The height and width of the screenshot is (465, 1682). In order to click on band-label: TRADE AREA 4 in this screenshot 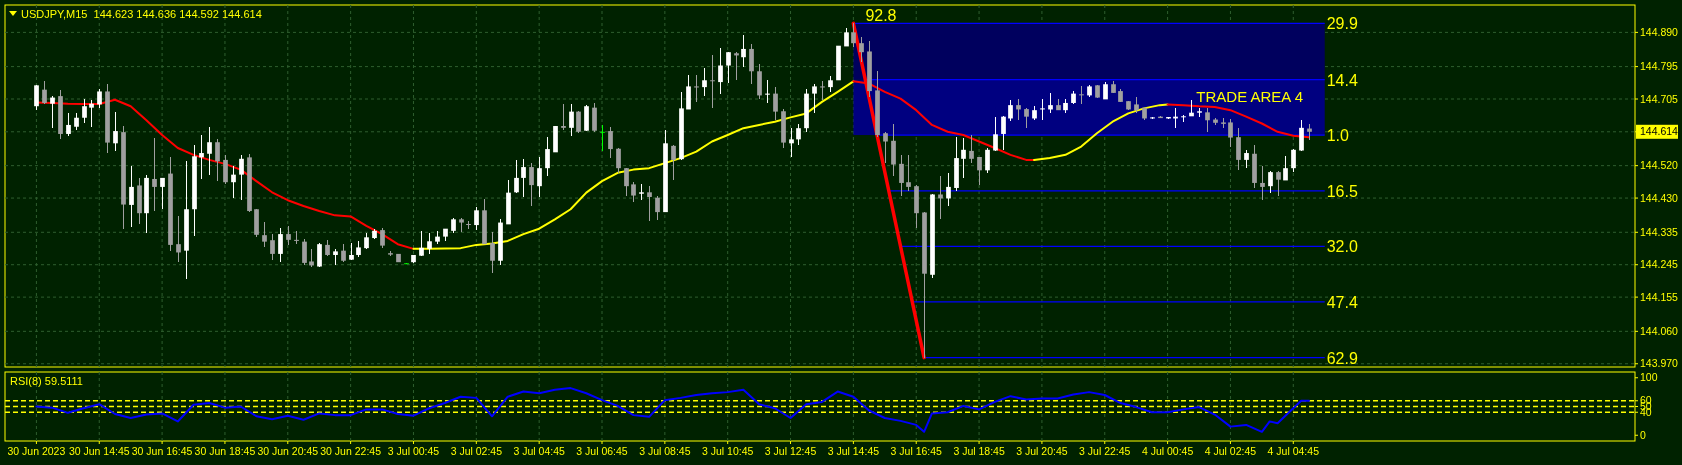, I will do `click(1250, 97)`.